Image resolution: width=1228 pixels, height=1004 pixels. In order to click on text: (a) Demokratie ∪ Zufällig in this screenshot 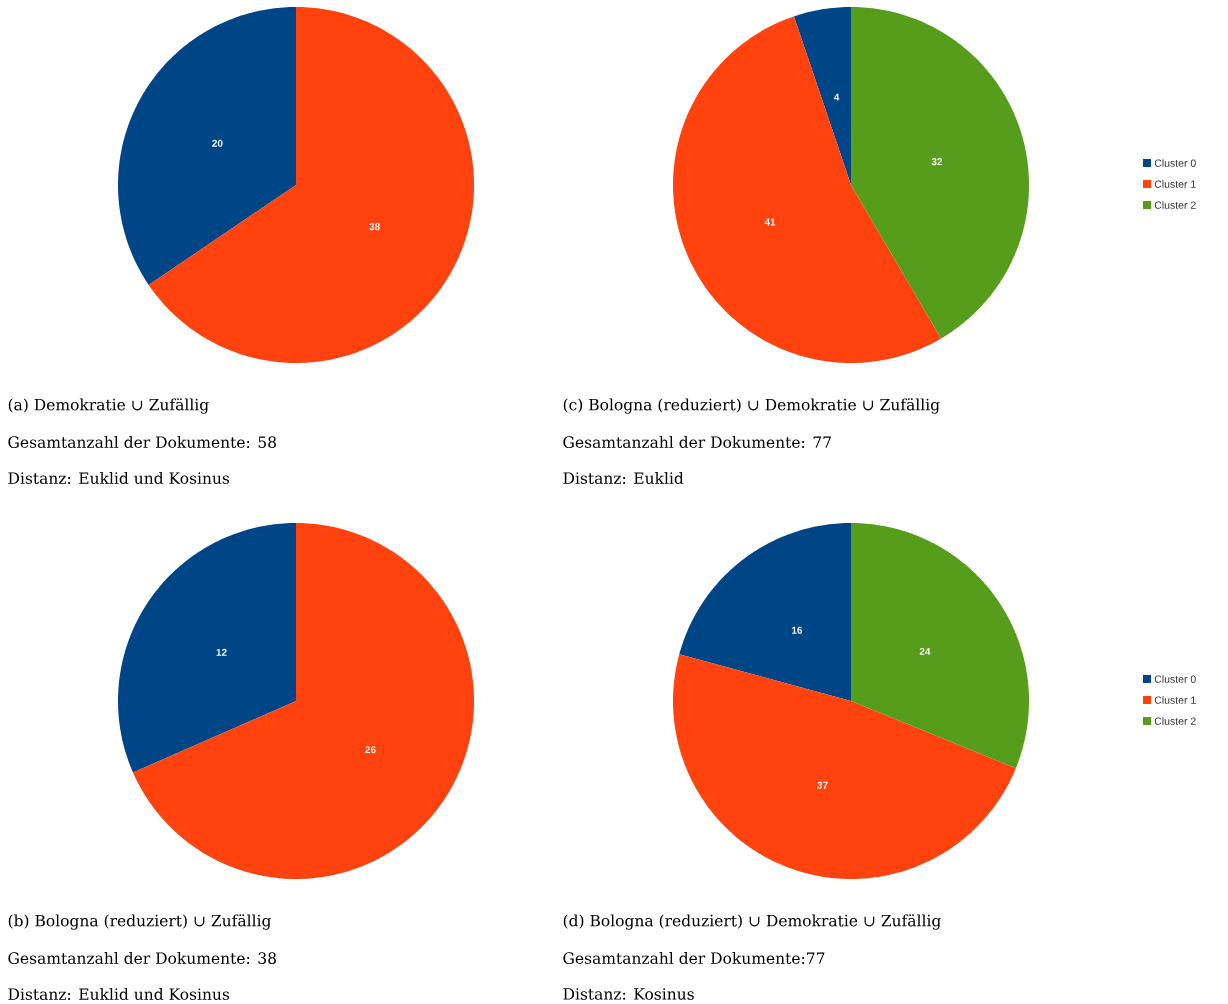, I will do `click(108, 406)`.